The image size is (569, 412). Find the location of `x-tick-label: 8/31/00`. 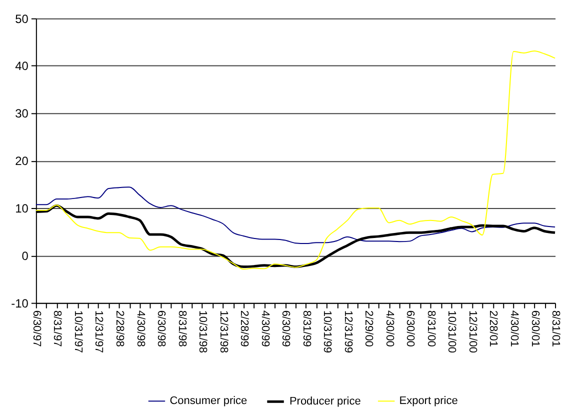

x-tick-label: 8/31/00 is located at coordinates (430, 328).